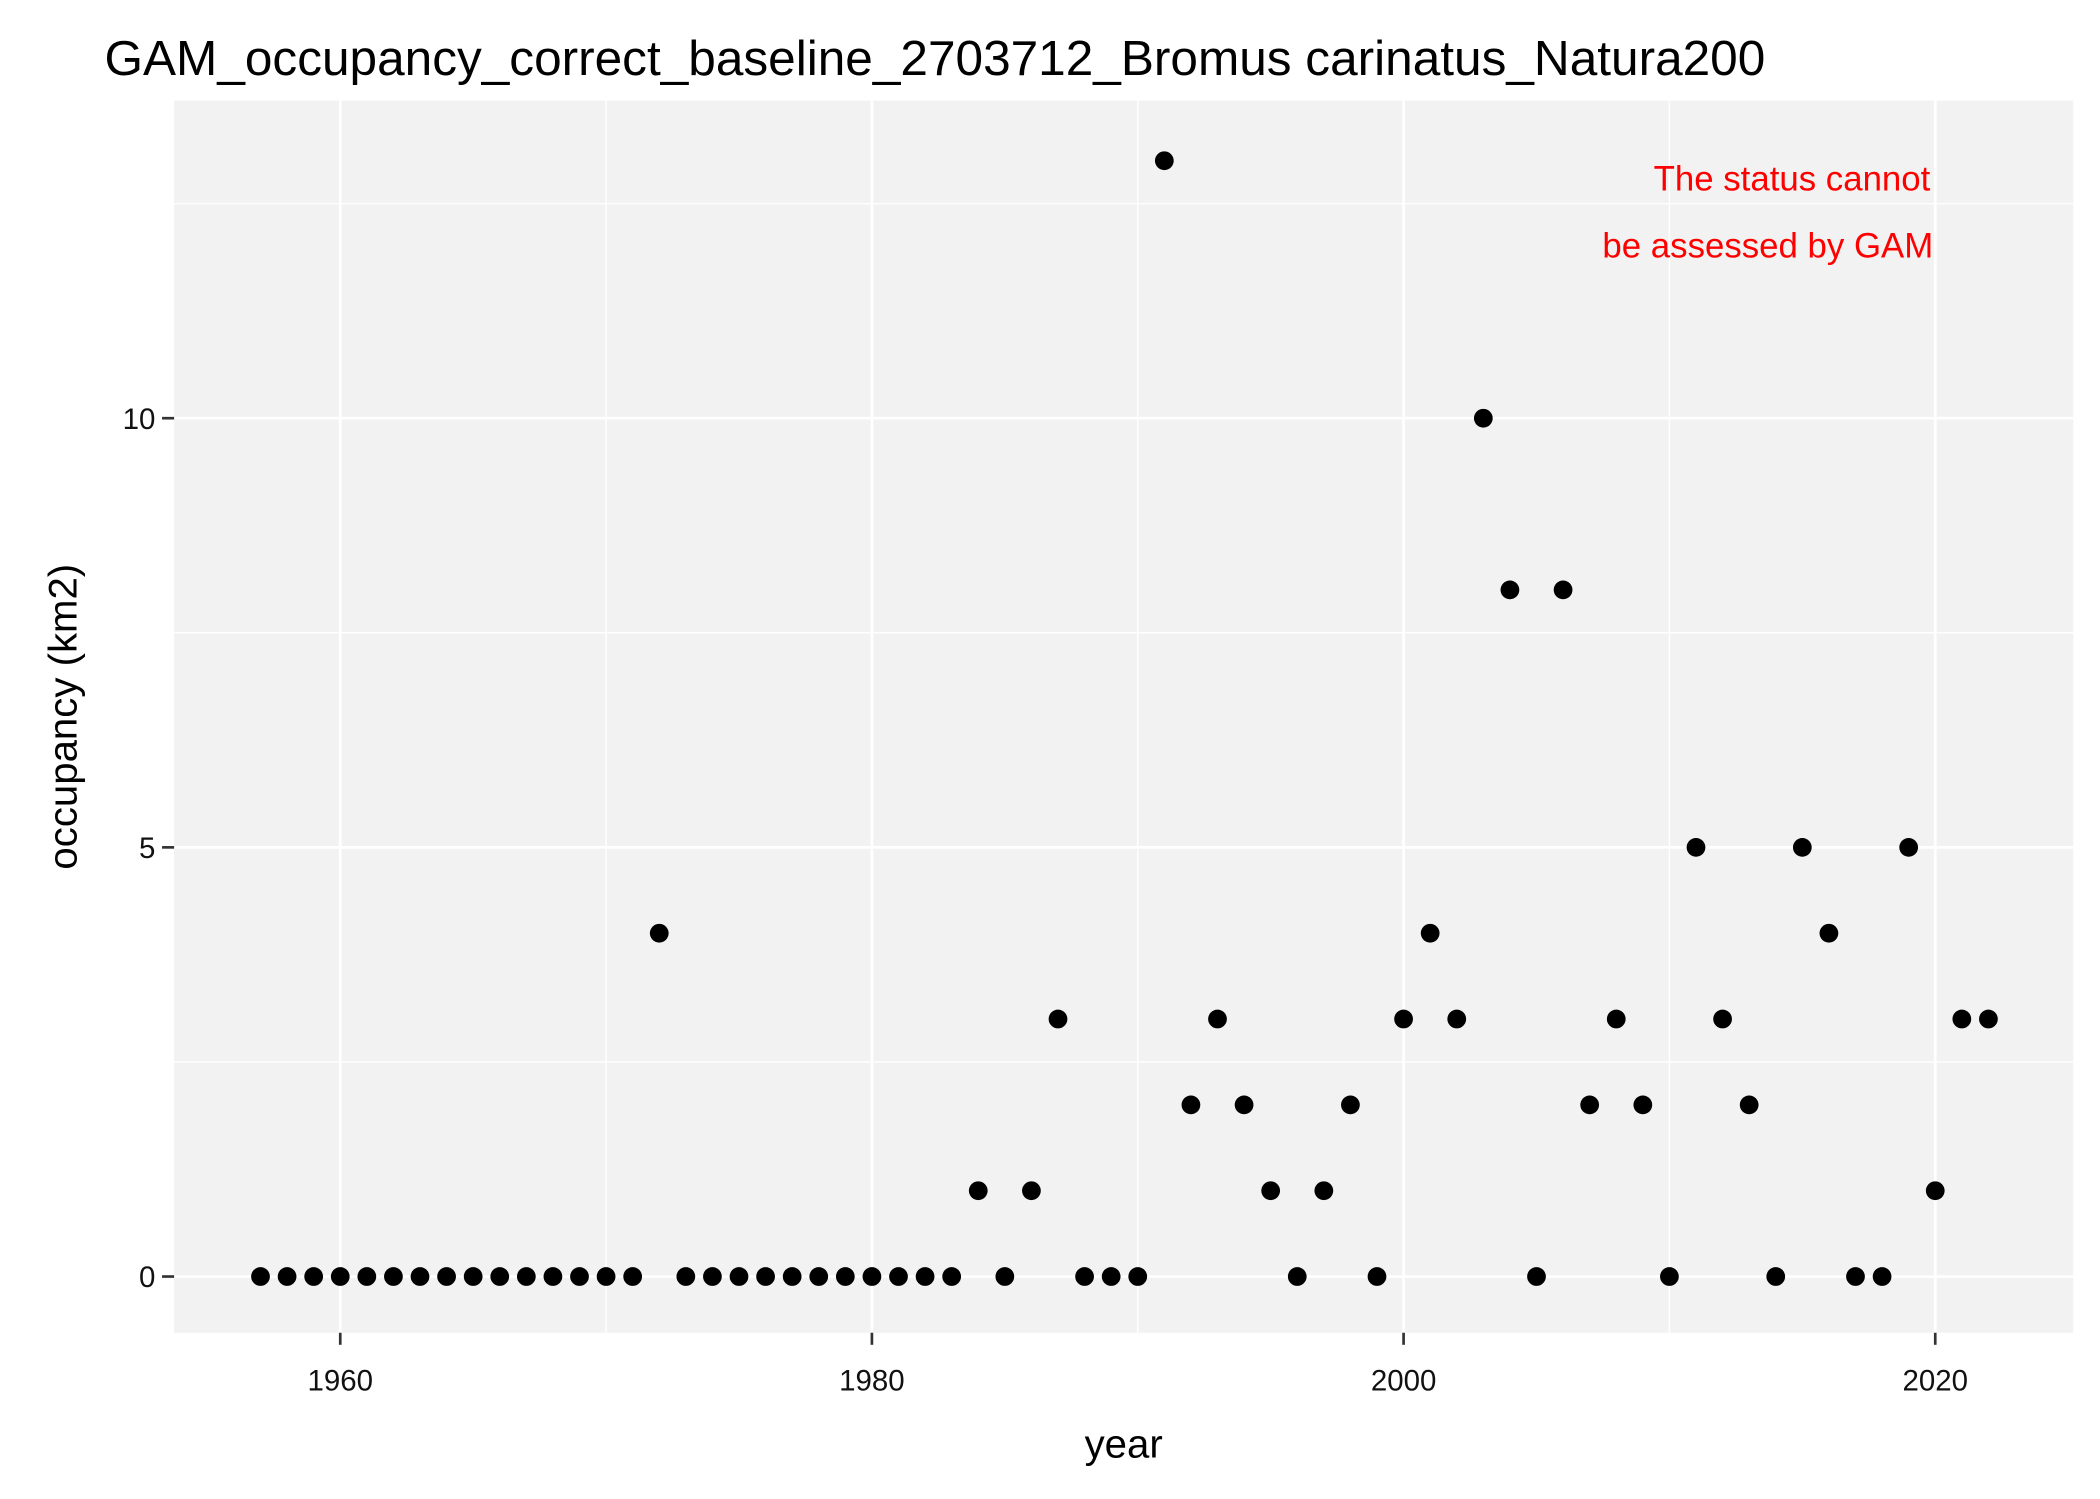 The image size is (2100, 1499). I want to click on y-tick-label: 5, so click(147, 848).